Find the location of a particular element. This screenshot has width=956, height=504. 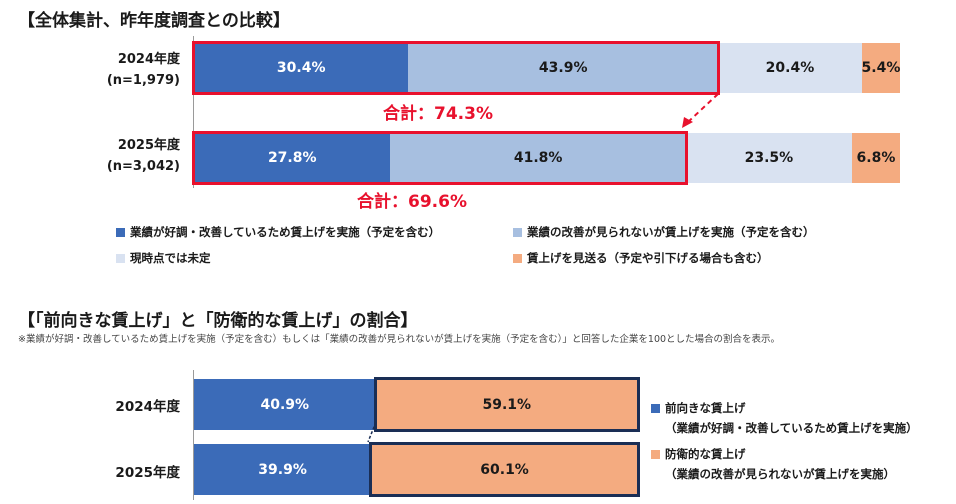

chart2-data-label: 39.9% is located at coordinates (282, 469).